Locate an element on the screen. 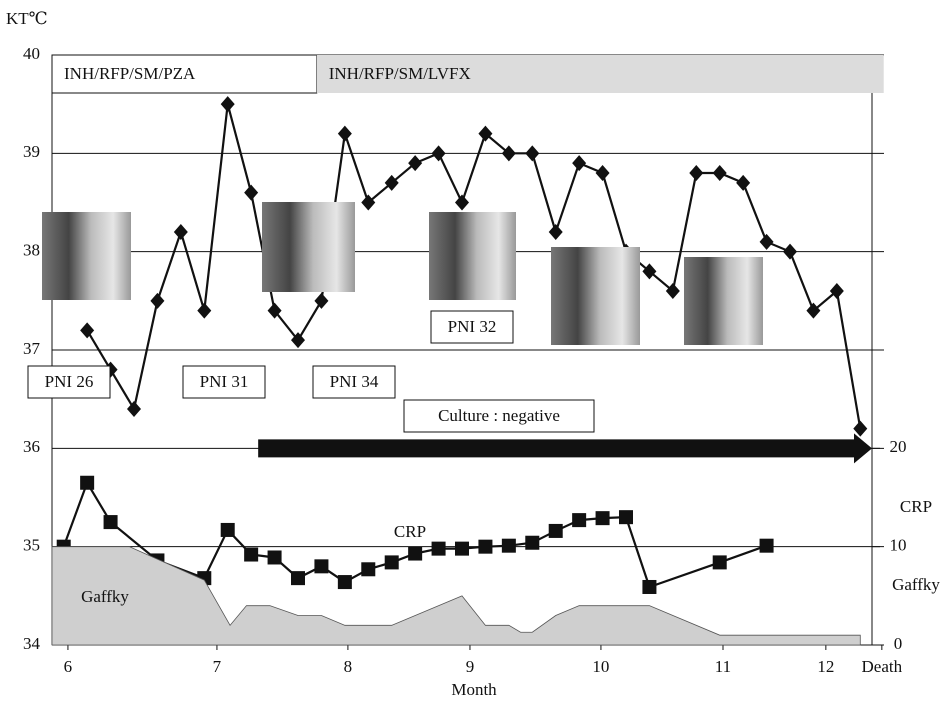 This screenshot has width=944, height=710. y-tick-label: 34 is located at coordinates (32, 643).